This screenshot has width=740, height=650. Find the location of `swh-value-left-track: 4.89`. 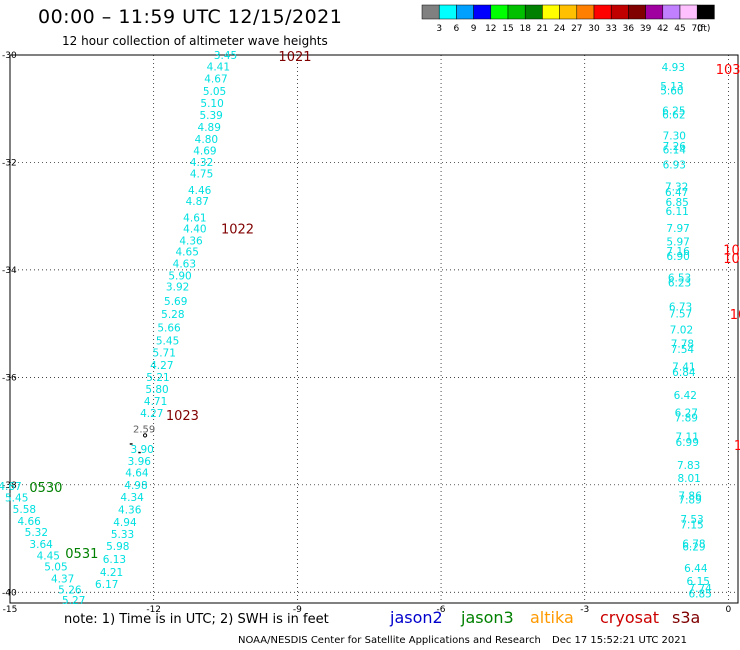

swh-value-left-track: 4.89 is located at coordinates (209, 128).